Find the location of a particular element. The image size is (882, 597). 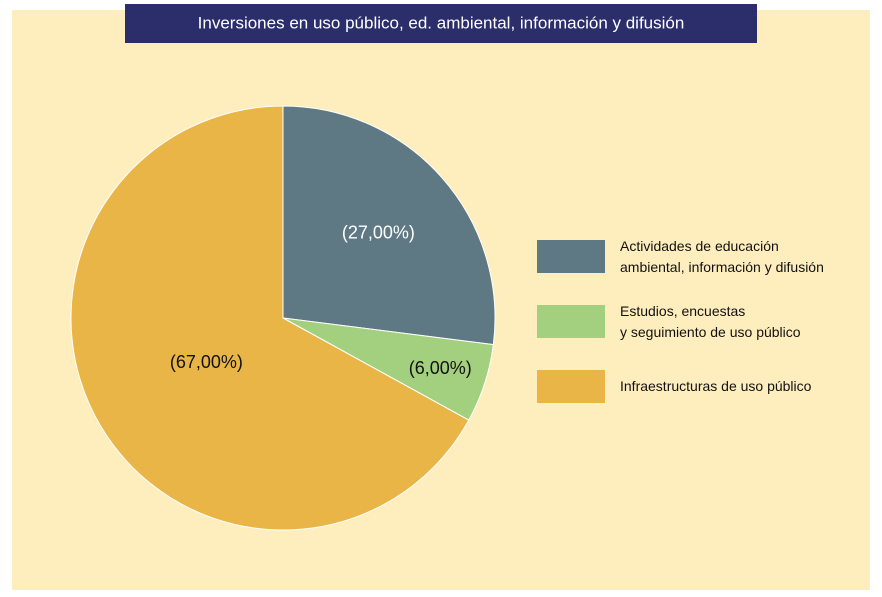

pie-slice is located at coordinates (389, 225).